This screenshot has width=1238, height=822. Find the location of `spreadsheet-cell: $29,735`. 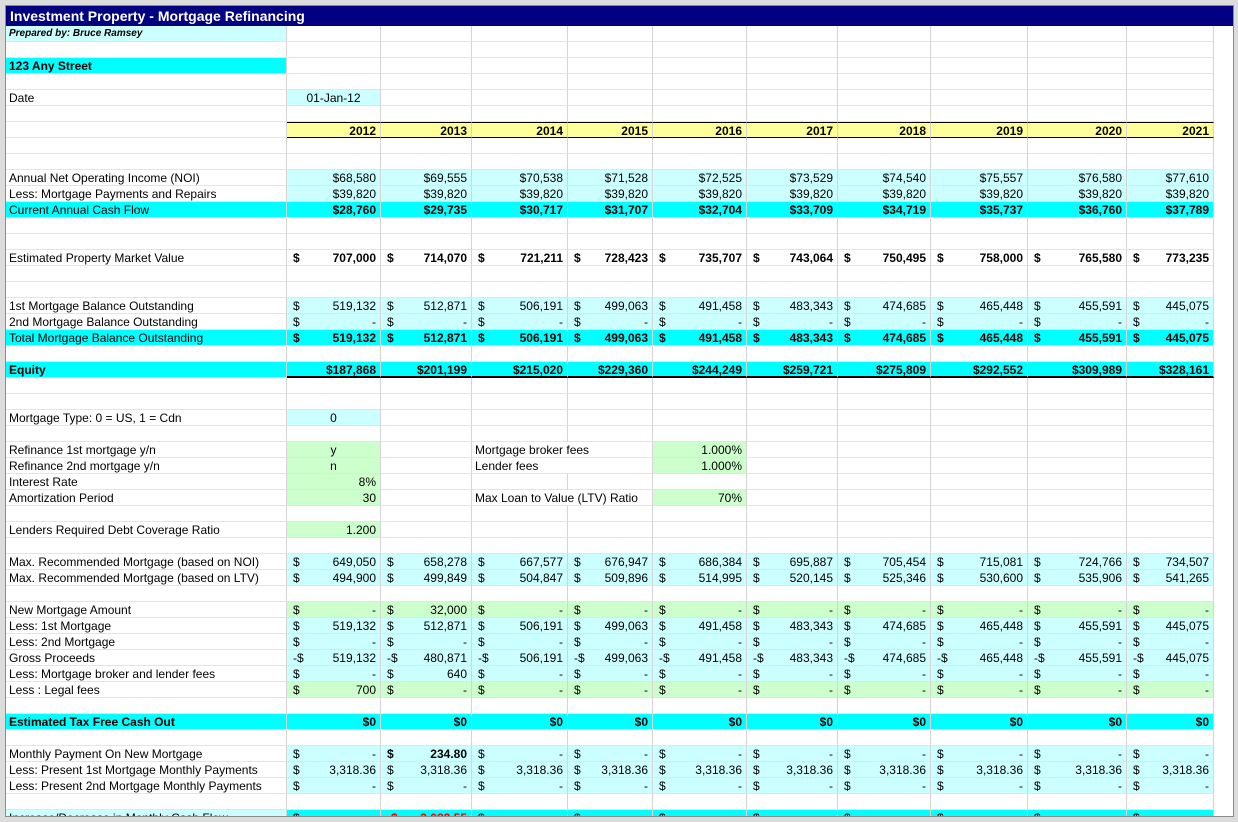

spreadsheet-cell: $29,735 is located at coordinates (426, 210).